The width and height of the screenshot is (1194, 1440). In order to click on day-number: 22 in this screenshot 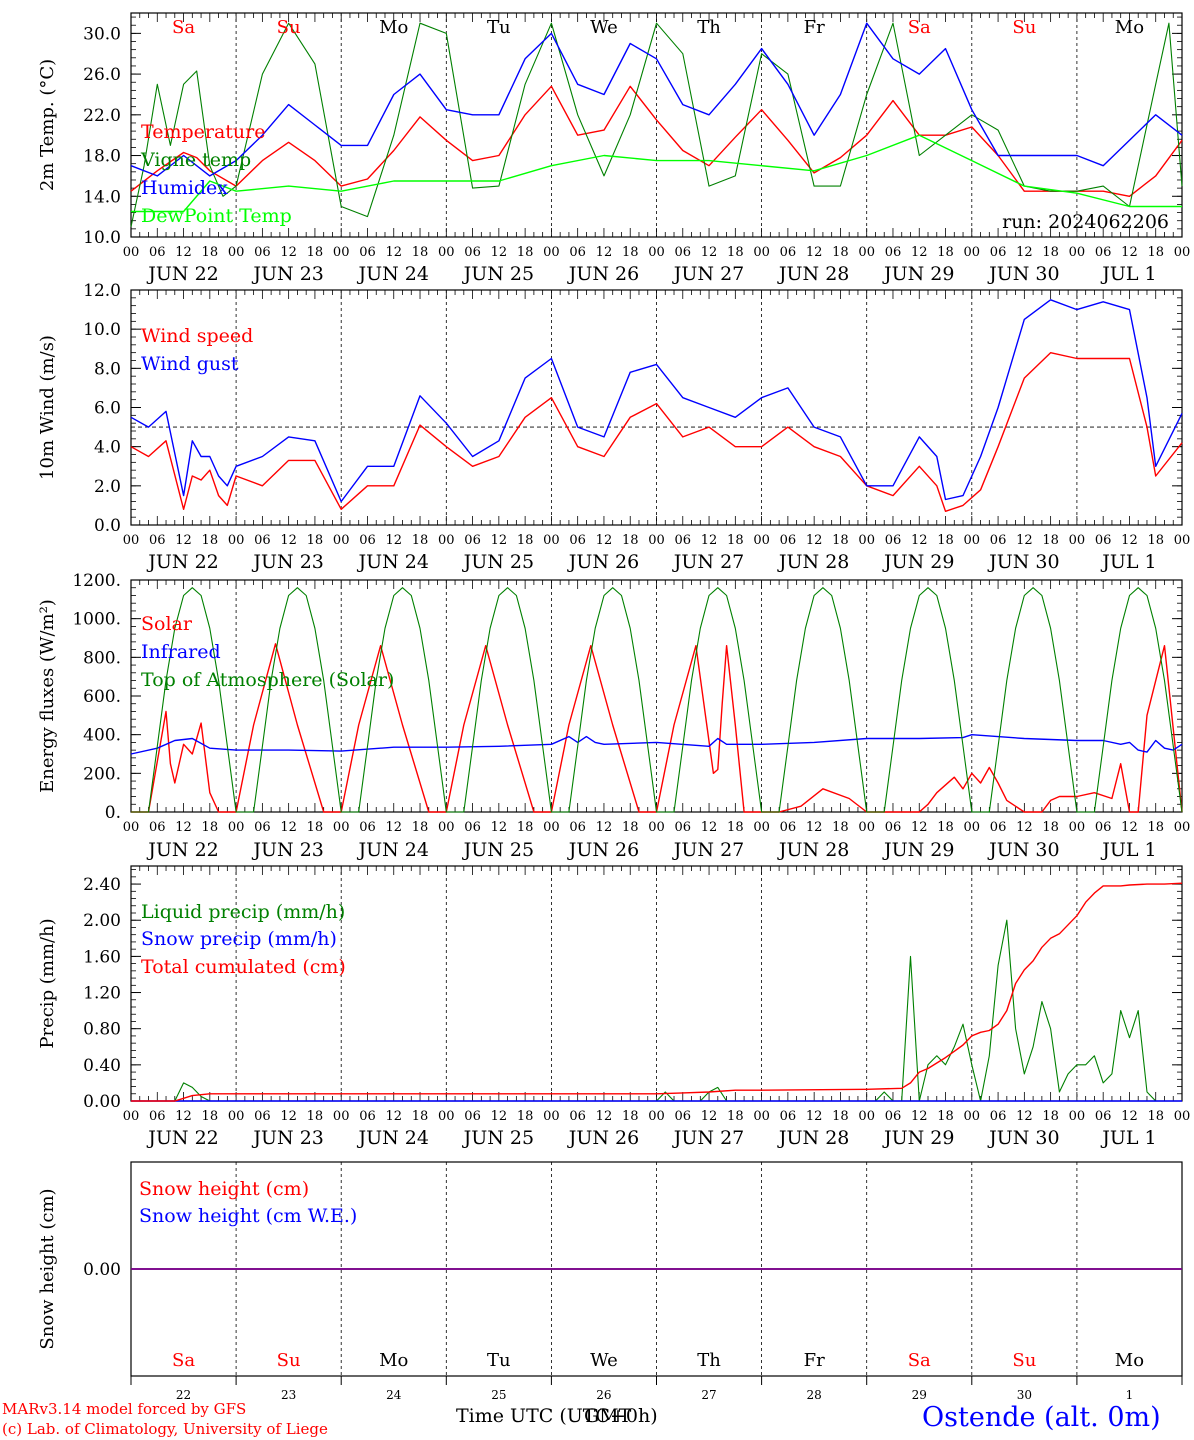, I will do `click(183, 1395)`.